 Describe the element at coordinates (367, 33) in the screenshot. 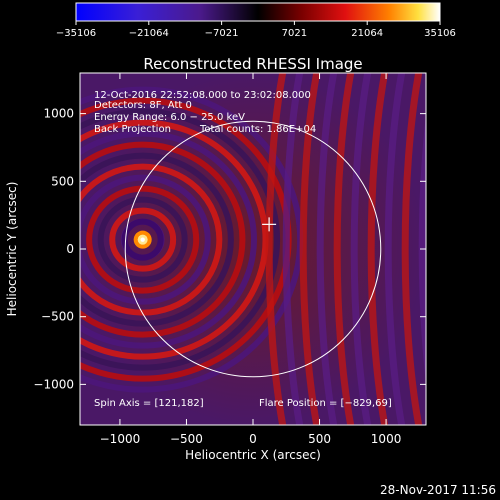

I see `colorbar-tick-label: 21064` at that location.